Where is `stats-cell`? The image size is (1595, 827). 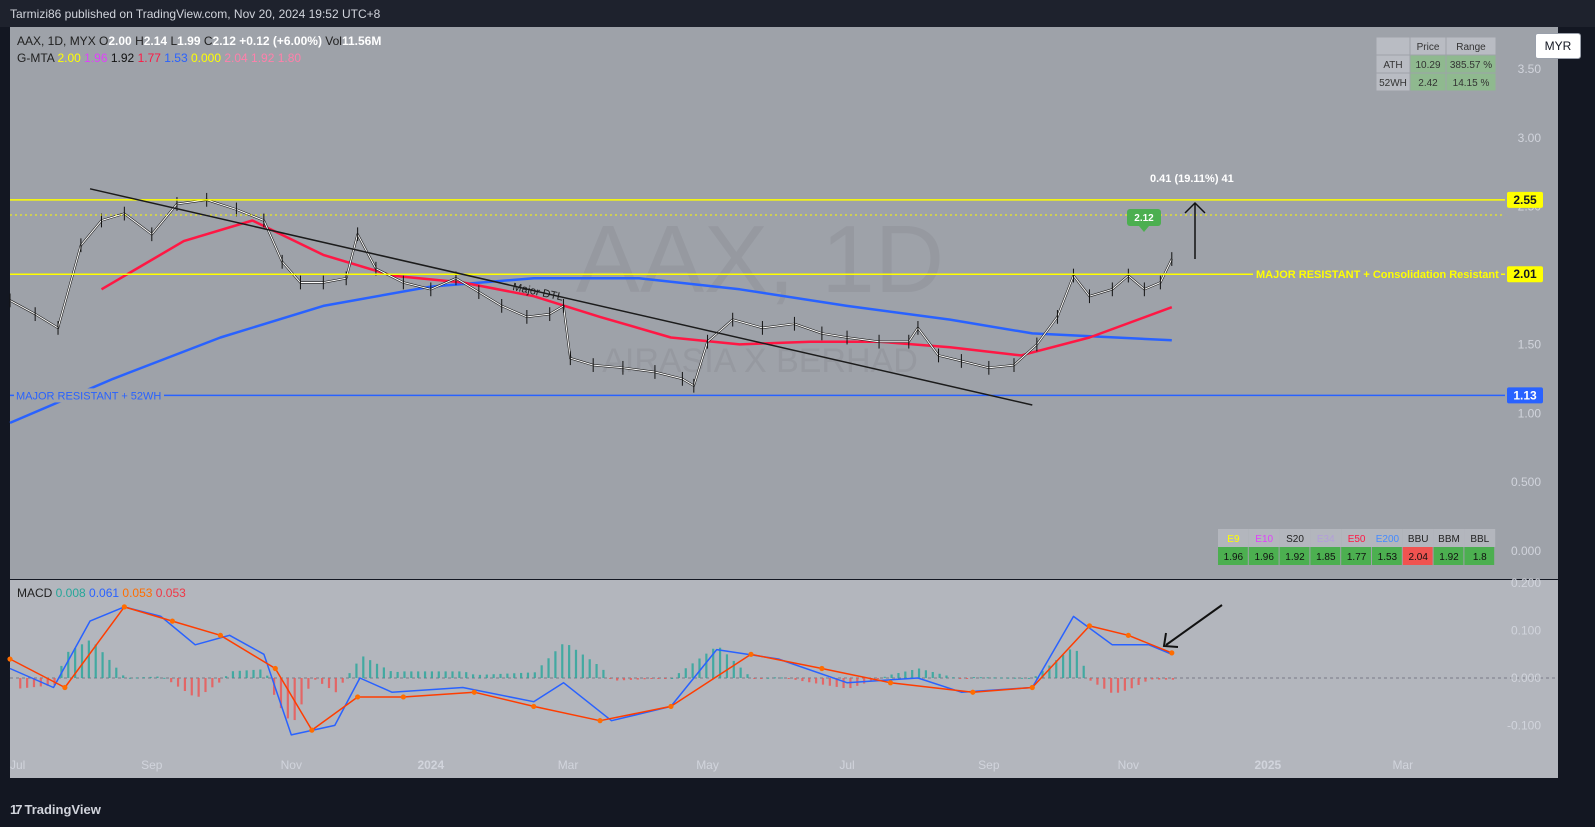
stats-cell is located at coordinates (1471, 82).